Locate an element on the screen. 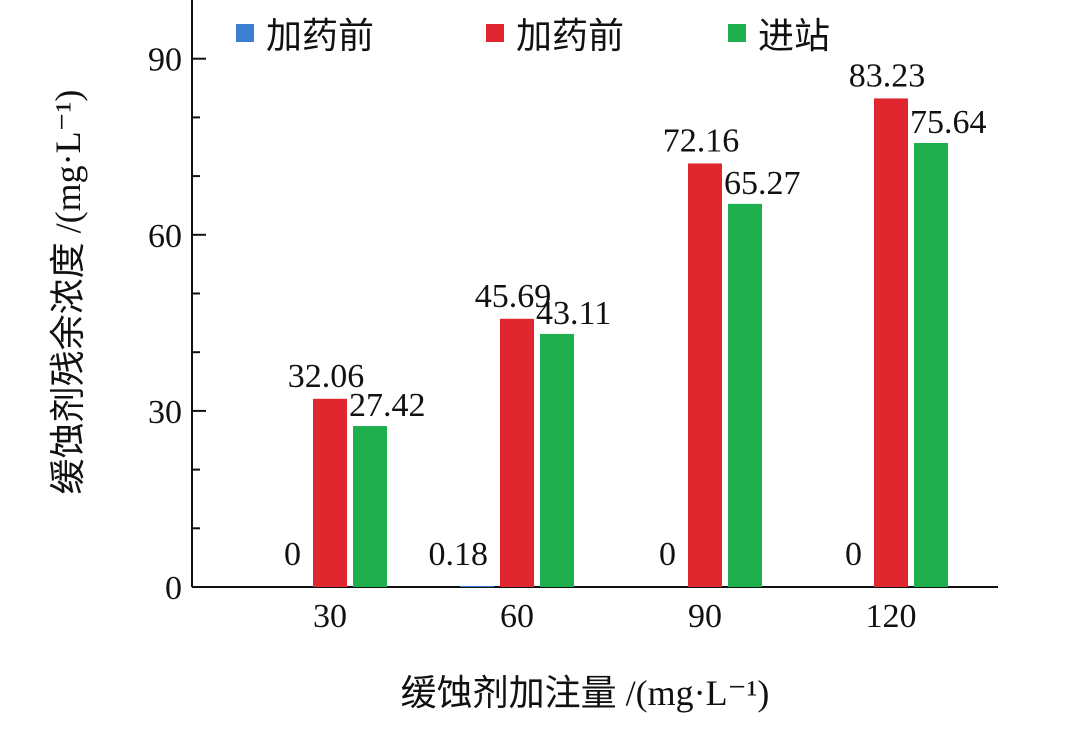 The width and height of the screenshot is (1080, 731). x-axis-title: 缓蚀剂加注量 /(mg·L⁻¹) is located at coordinates (585, 693).